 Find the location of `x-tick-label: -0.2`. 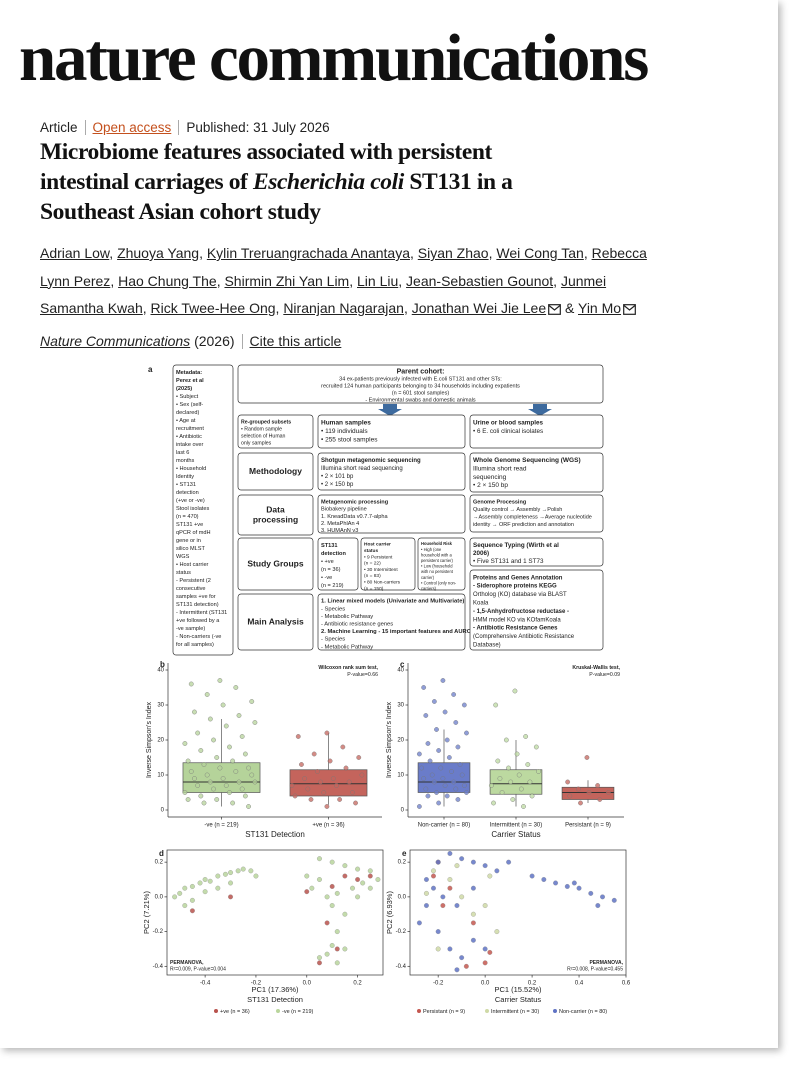

x-tick-label: -0.2 is located at coordinates (256, 984).